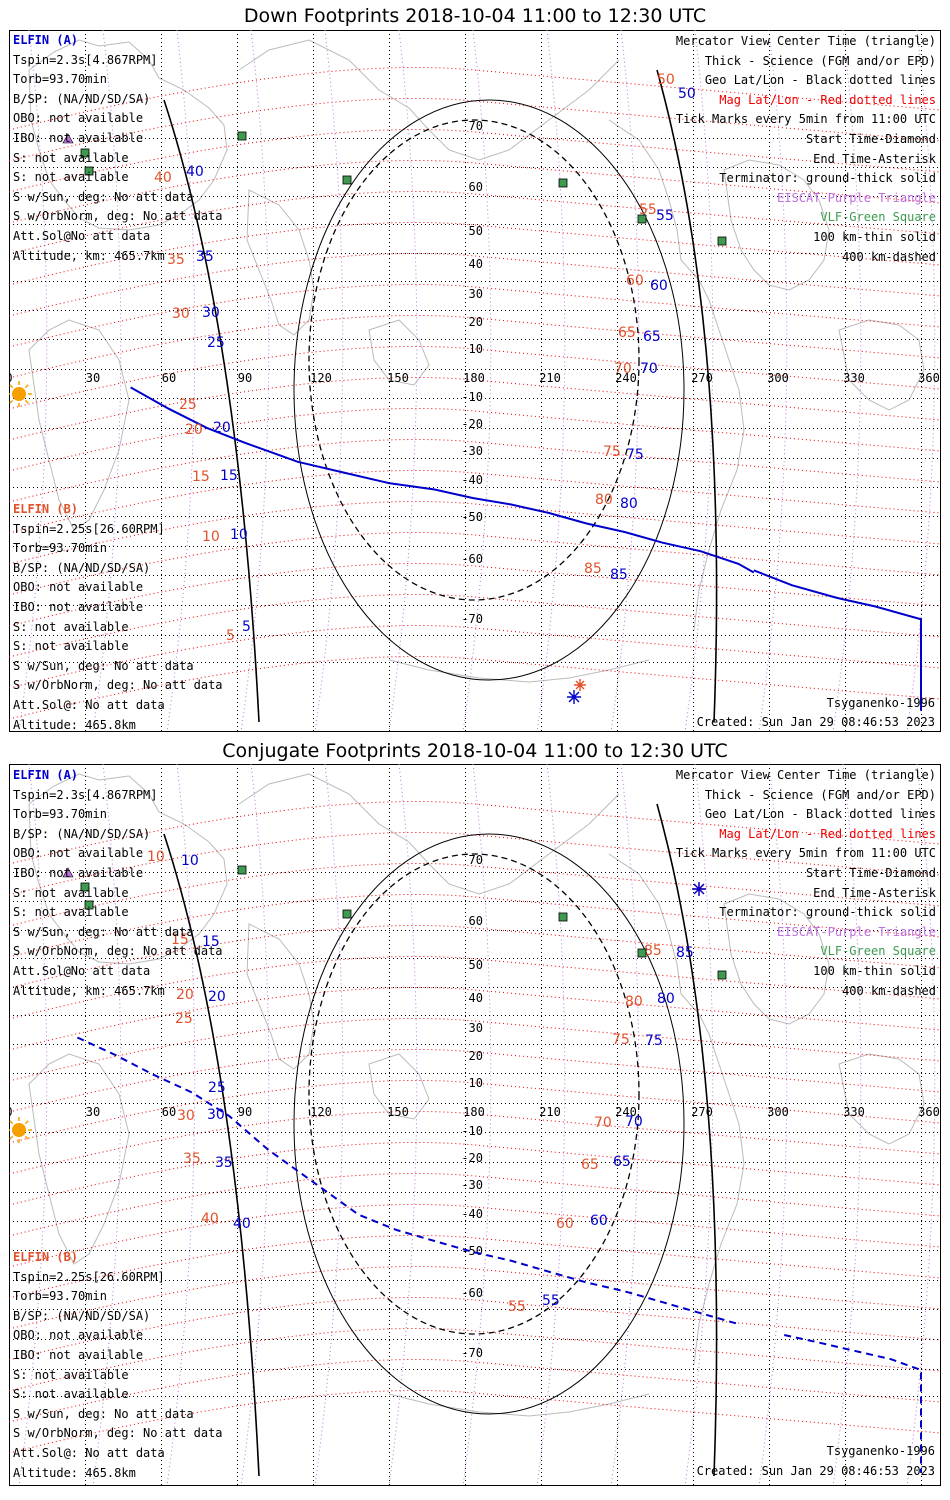  What do you see at coordinates (78, 587) in the screenshot?
I see `elfin-b-obo: OBO: not available` at bounding box center [78, 587].